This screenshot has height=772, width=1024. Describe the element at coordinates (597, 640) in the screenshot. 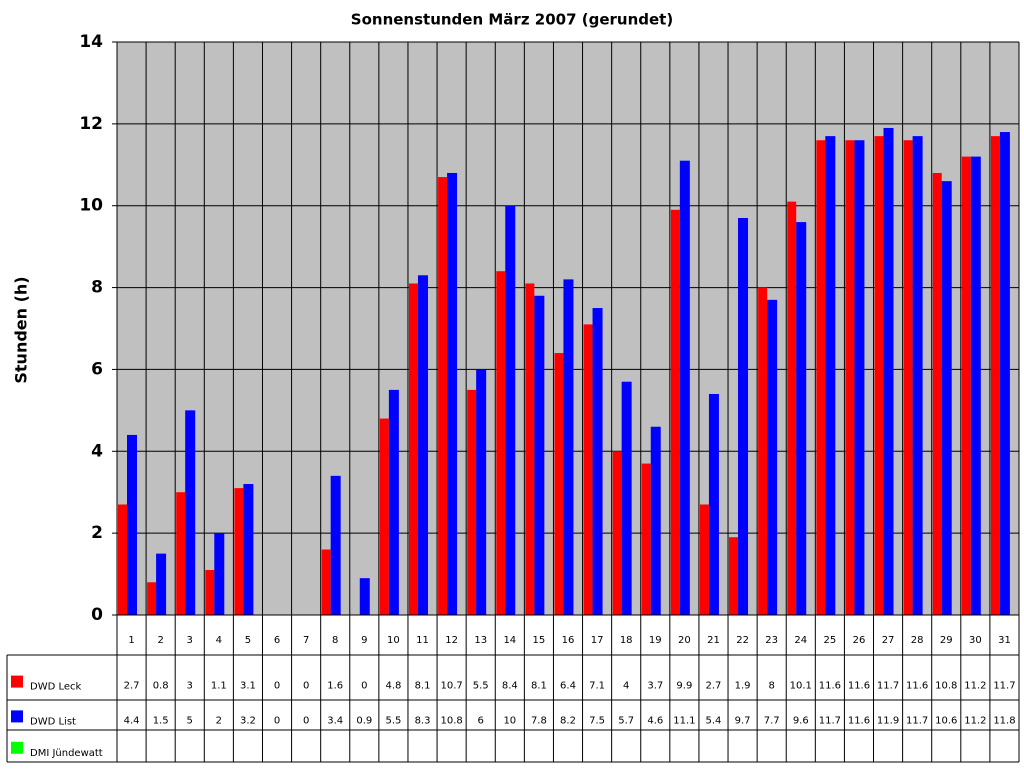

I see `x-tick-label: 17` at that location.